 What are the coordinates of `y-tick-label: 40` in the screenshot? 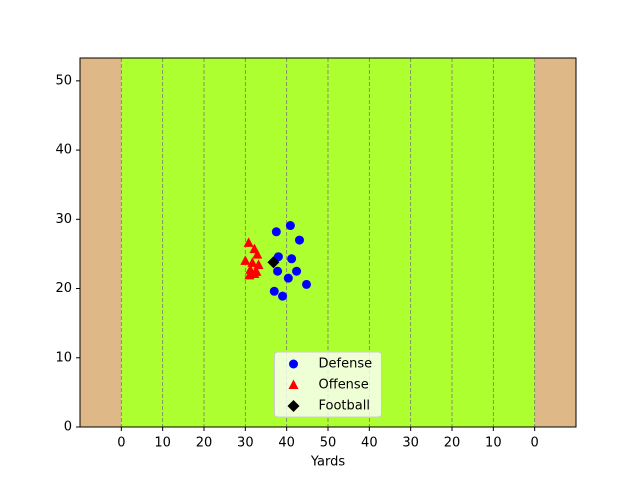 It's located at (63, 150).